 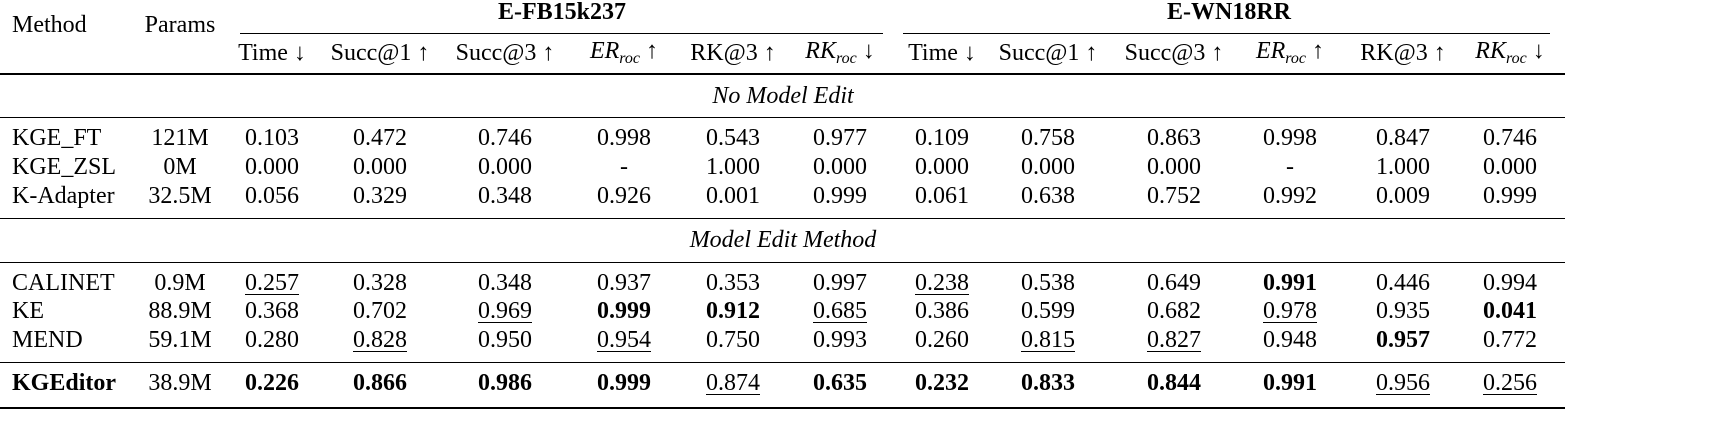 What do you see at coordinates (840, 340) in the screenshot?
I see `value-cell: 0.993` at bounding box center [840, 340].